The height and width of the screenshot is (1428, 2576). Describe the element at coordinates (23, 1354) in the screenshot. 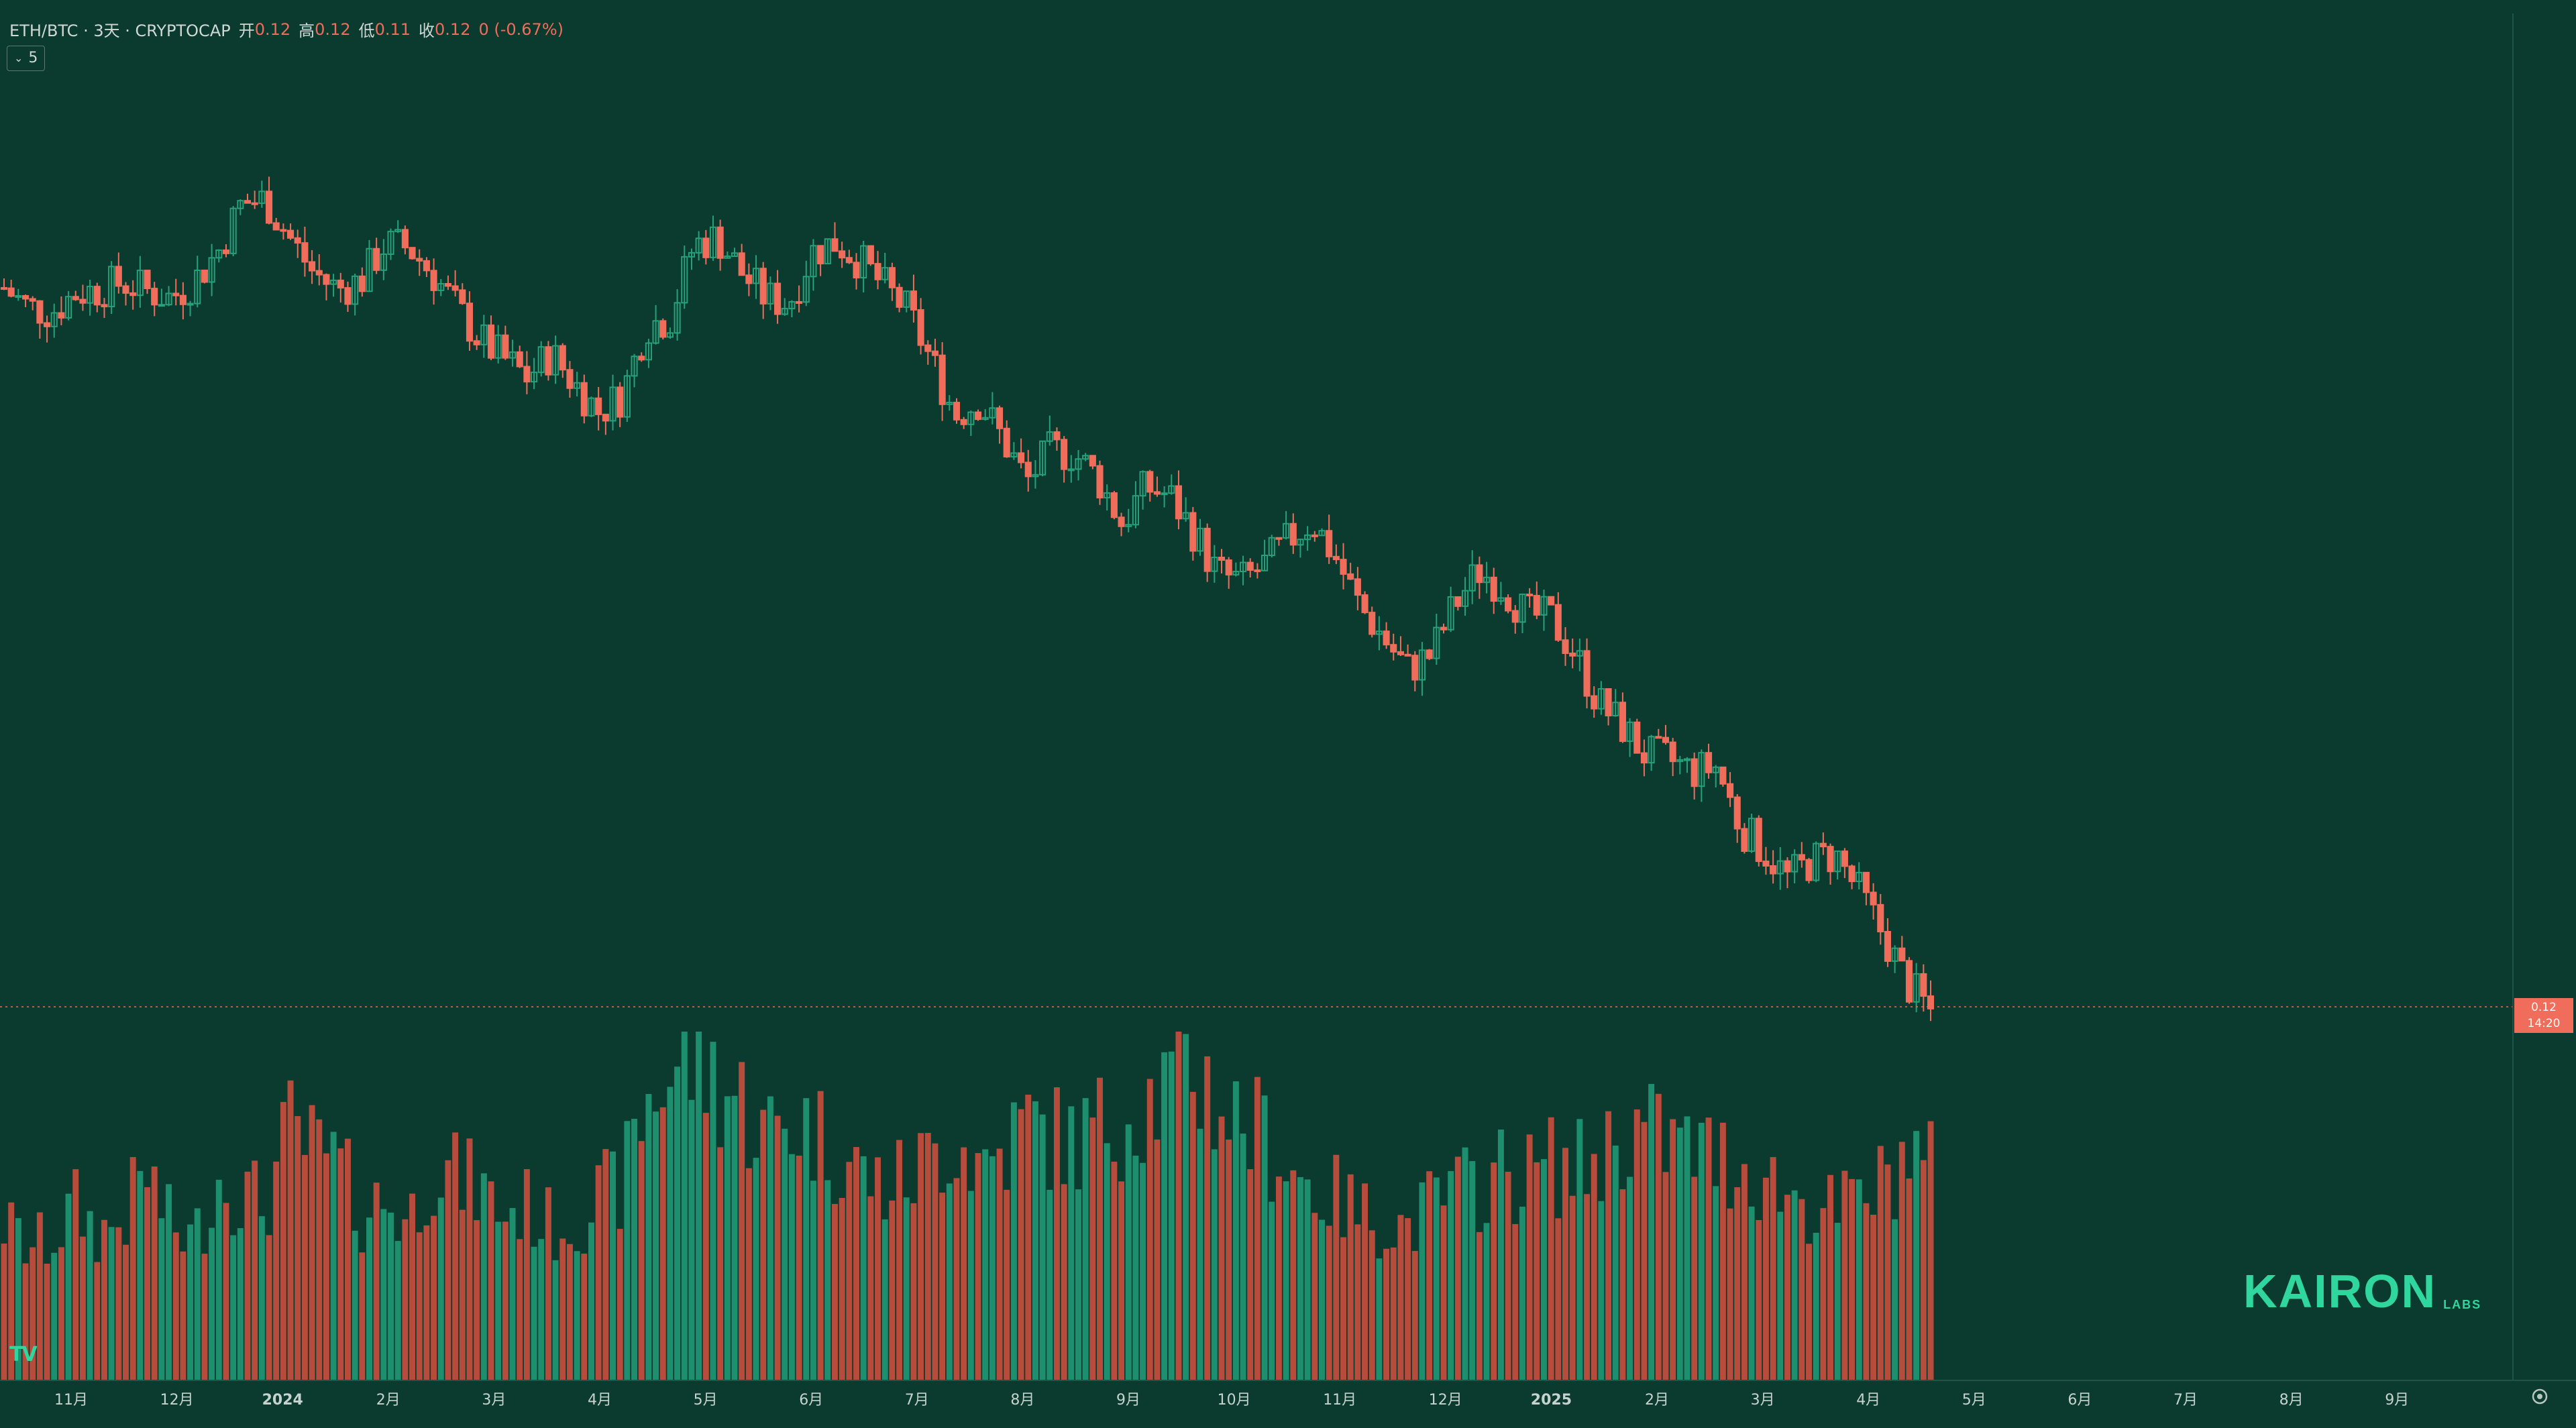

I see `tradingview-logo-icon: TV` at that location.